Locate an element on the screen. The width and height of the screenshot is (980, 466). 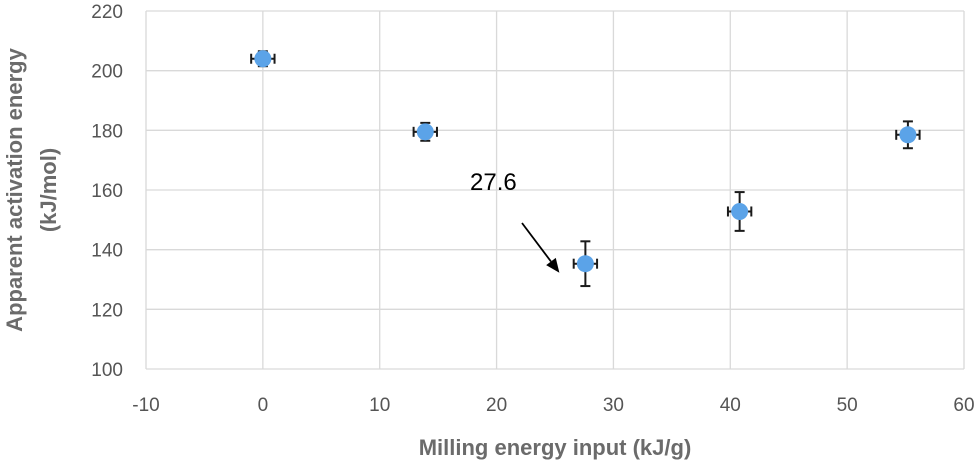
x-tick-label: 30 is located at coordinates (613, 405).